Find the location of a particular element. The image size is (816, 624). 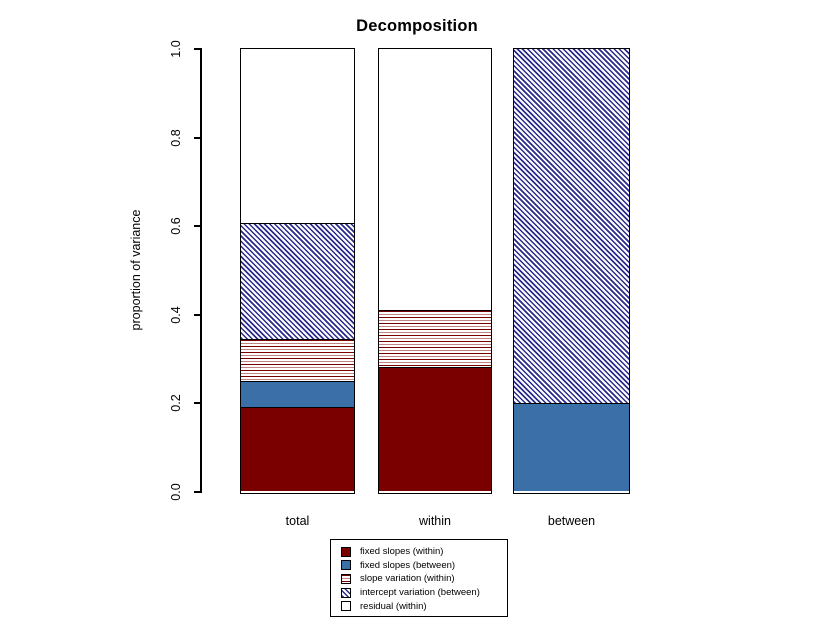

legend-swatch-solid-blue is located at coordinates (346, 565).